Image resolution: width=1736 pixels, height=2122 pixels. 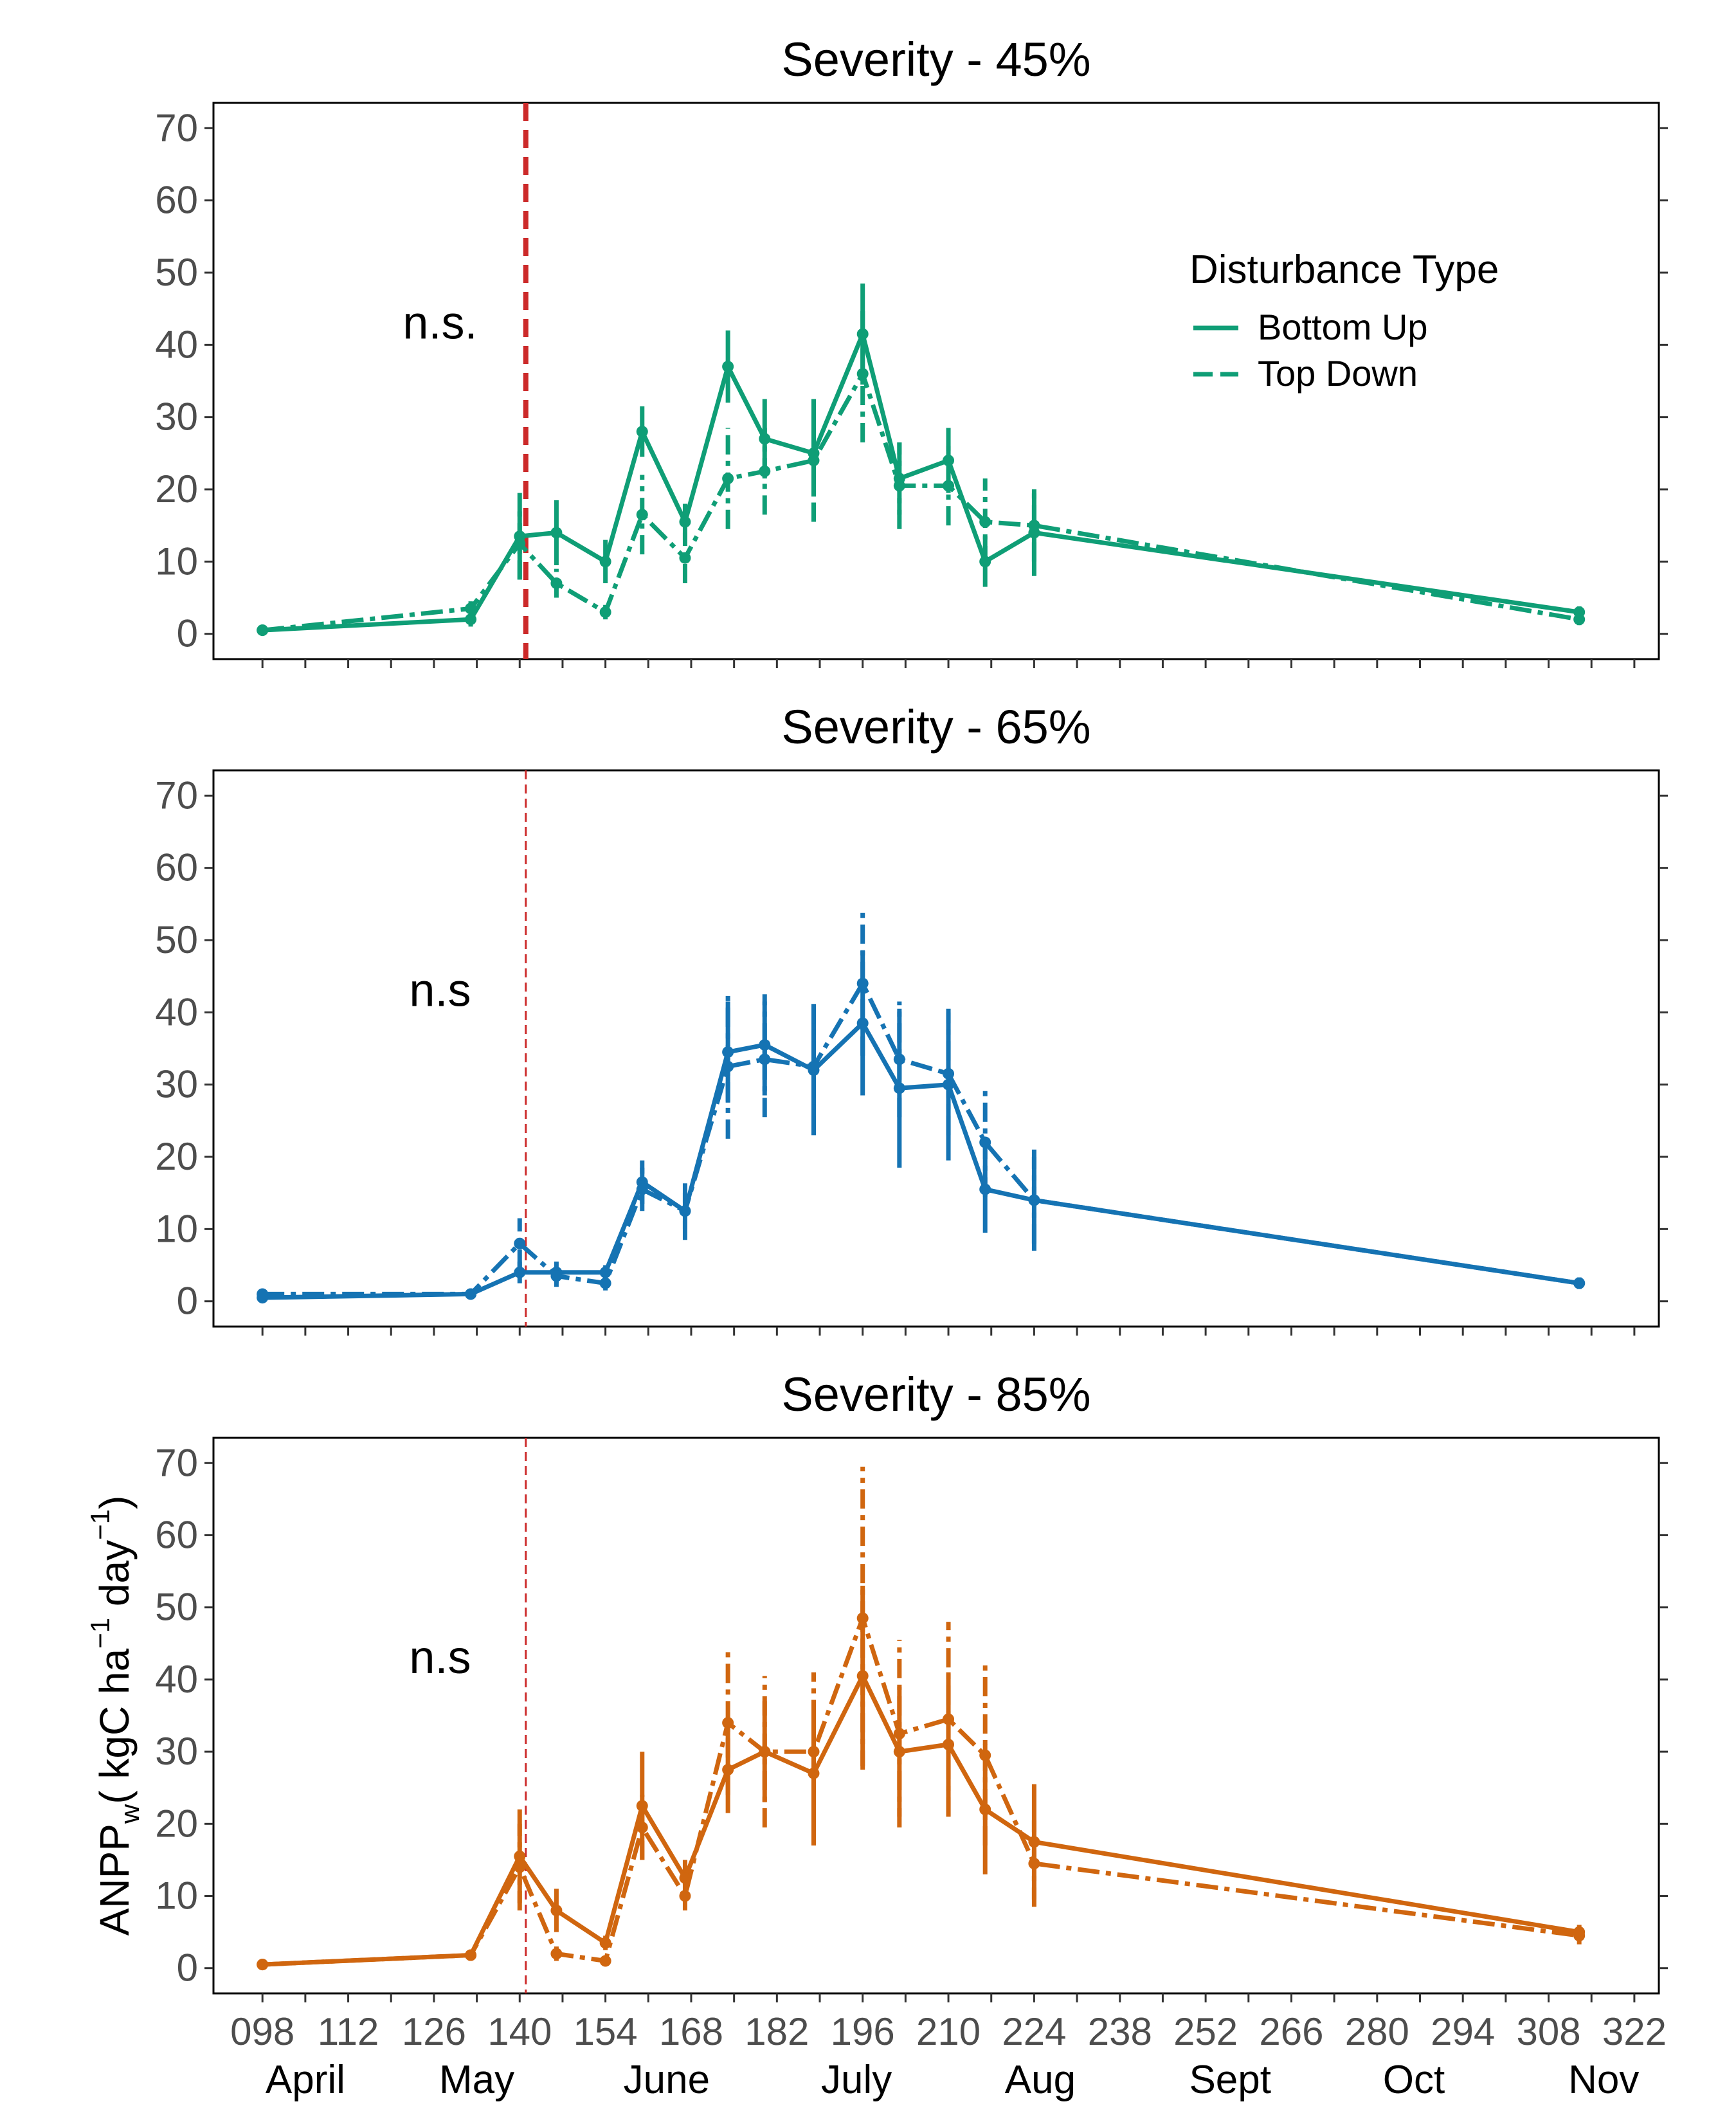 What do you see at coordinates (1377, 2031) in the screenshot?
I see `x-tick-label: 280` at bounding box center [1377, 2031].